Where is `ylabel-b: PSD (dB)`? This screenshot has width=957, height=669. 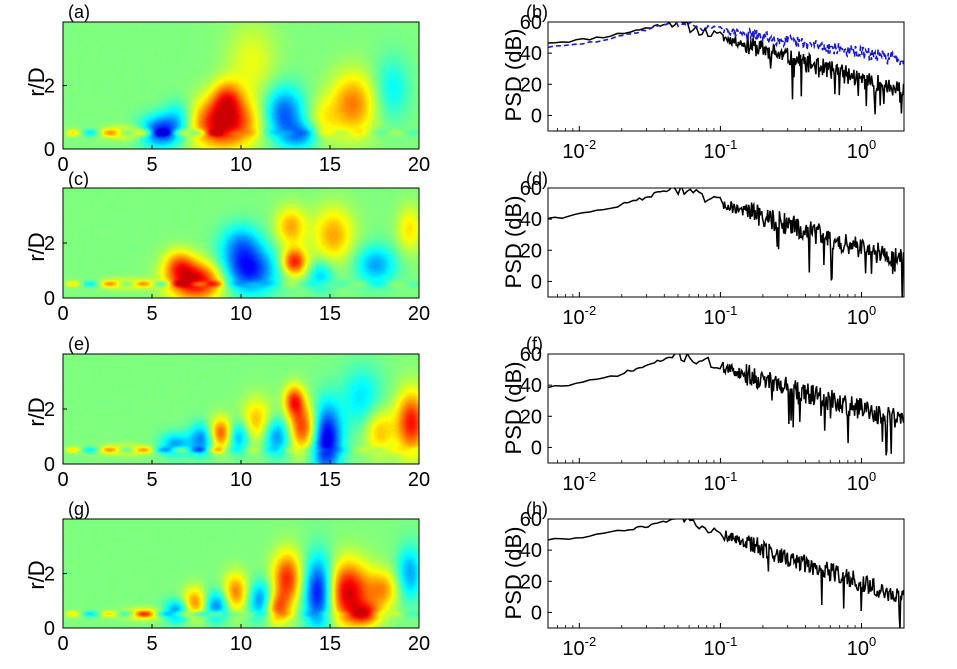 ylabel-b: PSD (dB) is located at coordinates (513, 75).